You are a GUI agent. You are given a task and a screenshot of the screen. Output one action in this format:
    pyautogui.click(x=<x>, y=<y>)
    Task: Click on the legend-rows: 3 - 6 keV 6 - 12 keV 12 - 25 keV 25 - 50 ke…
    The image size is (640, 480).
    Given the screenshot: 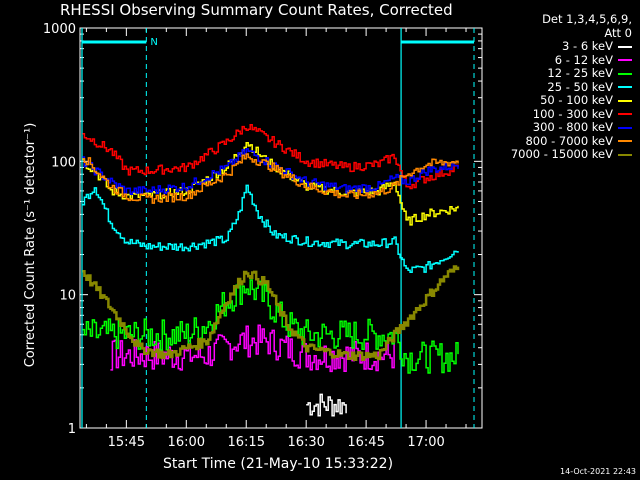 What is the action you would take?
    pyautogui.click(x=552, y=100)
    